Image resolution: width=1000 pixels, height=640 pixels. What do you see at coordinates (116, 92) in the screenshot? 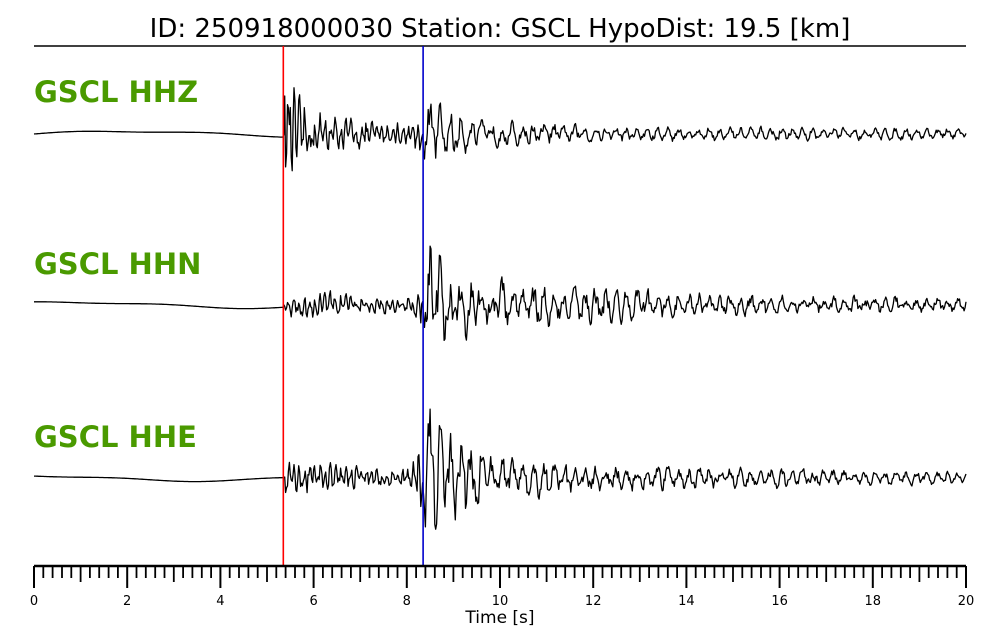
I see `channel-label-gscl-hhz: GSCL HHZ` at bounding box center [116, 92].